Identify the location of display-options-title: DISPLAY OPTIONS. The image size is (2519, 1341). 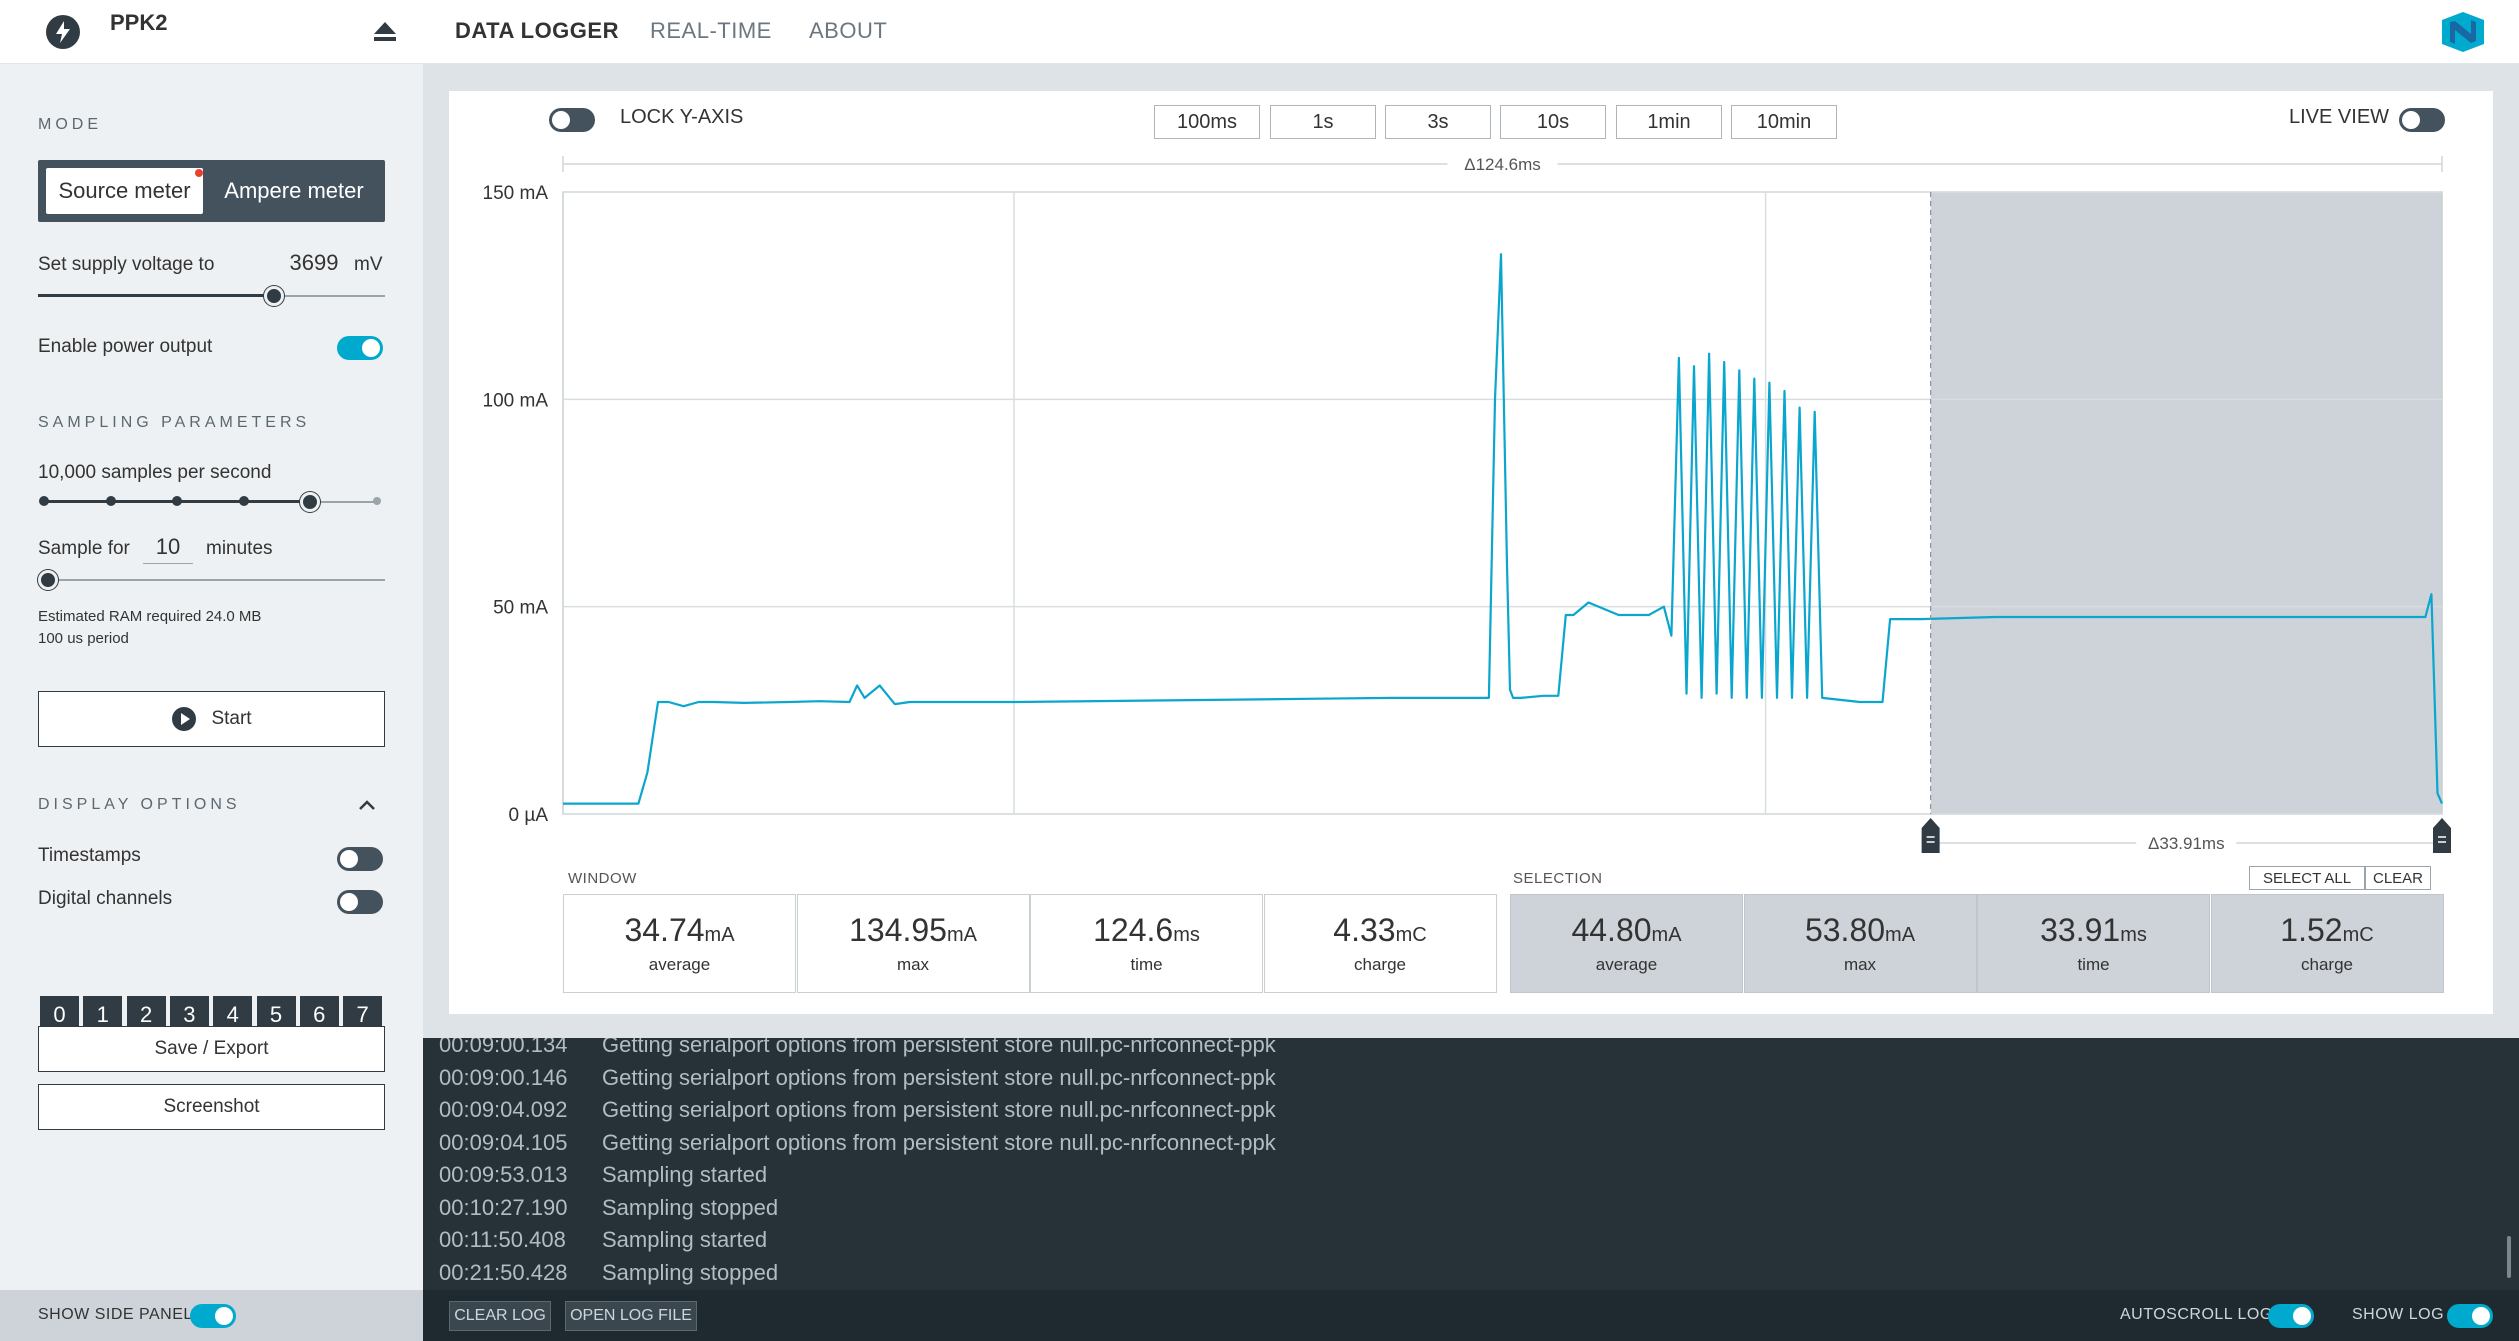
(139, 804).